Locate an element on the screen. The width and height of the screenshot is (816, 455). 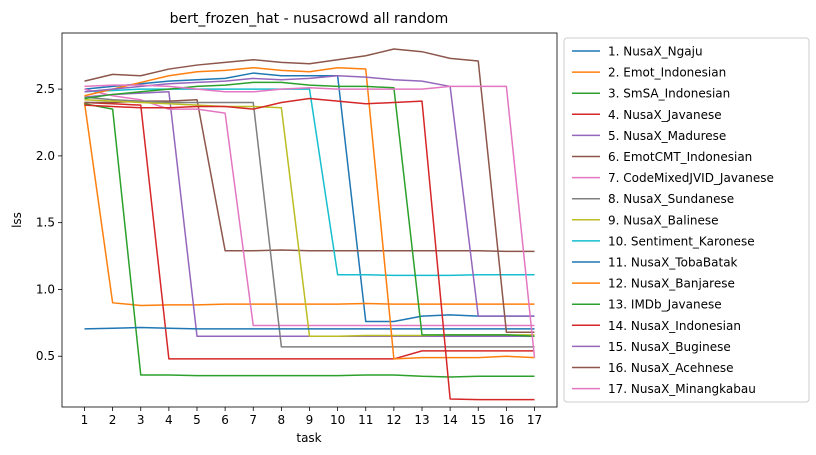
x-tick-label: 8 is located at coordinates (282, 420).